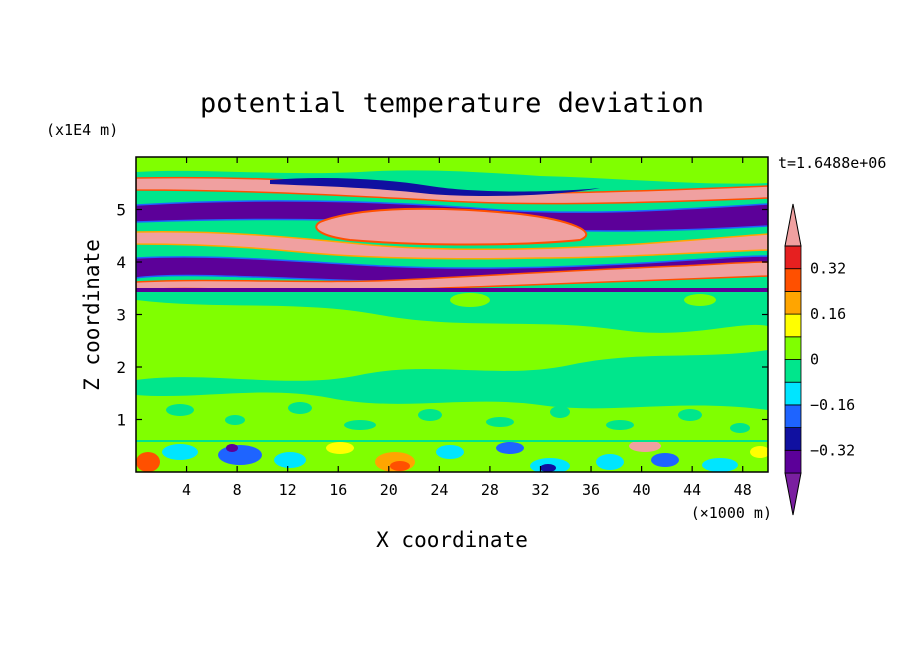 This screenshot has width=904, height=654. Describe the element at coordinates (121, 367) in the screenshot. I see `y-tick-label: 2` at that location.